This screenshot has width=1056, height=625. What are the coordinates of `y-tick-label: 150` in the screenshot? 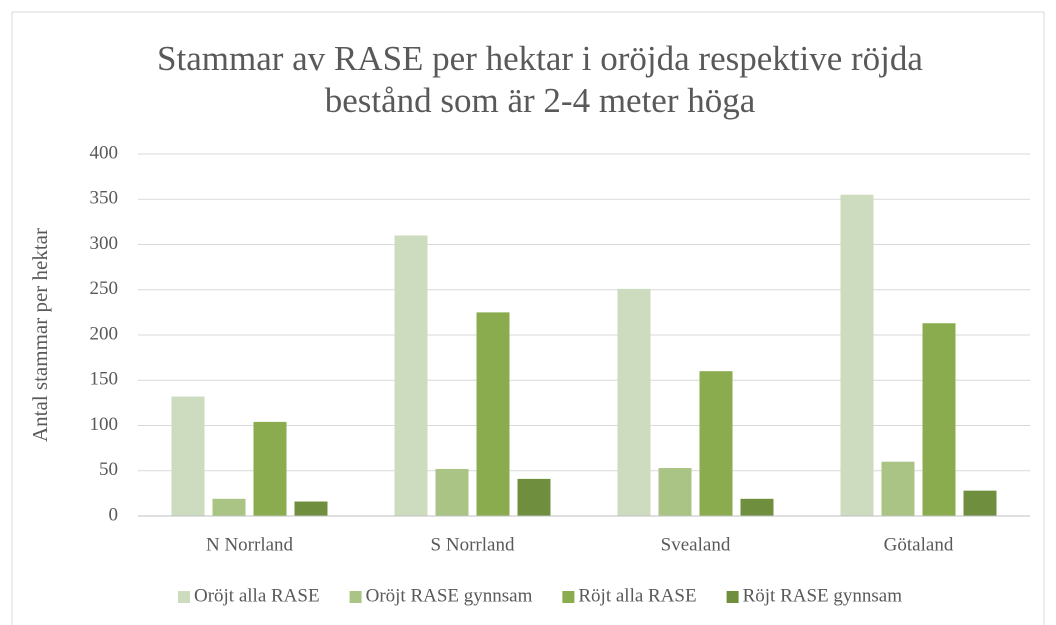 It's located at (104, 379).